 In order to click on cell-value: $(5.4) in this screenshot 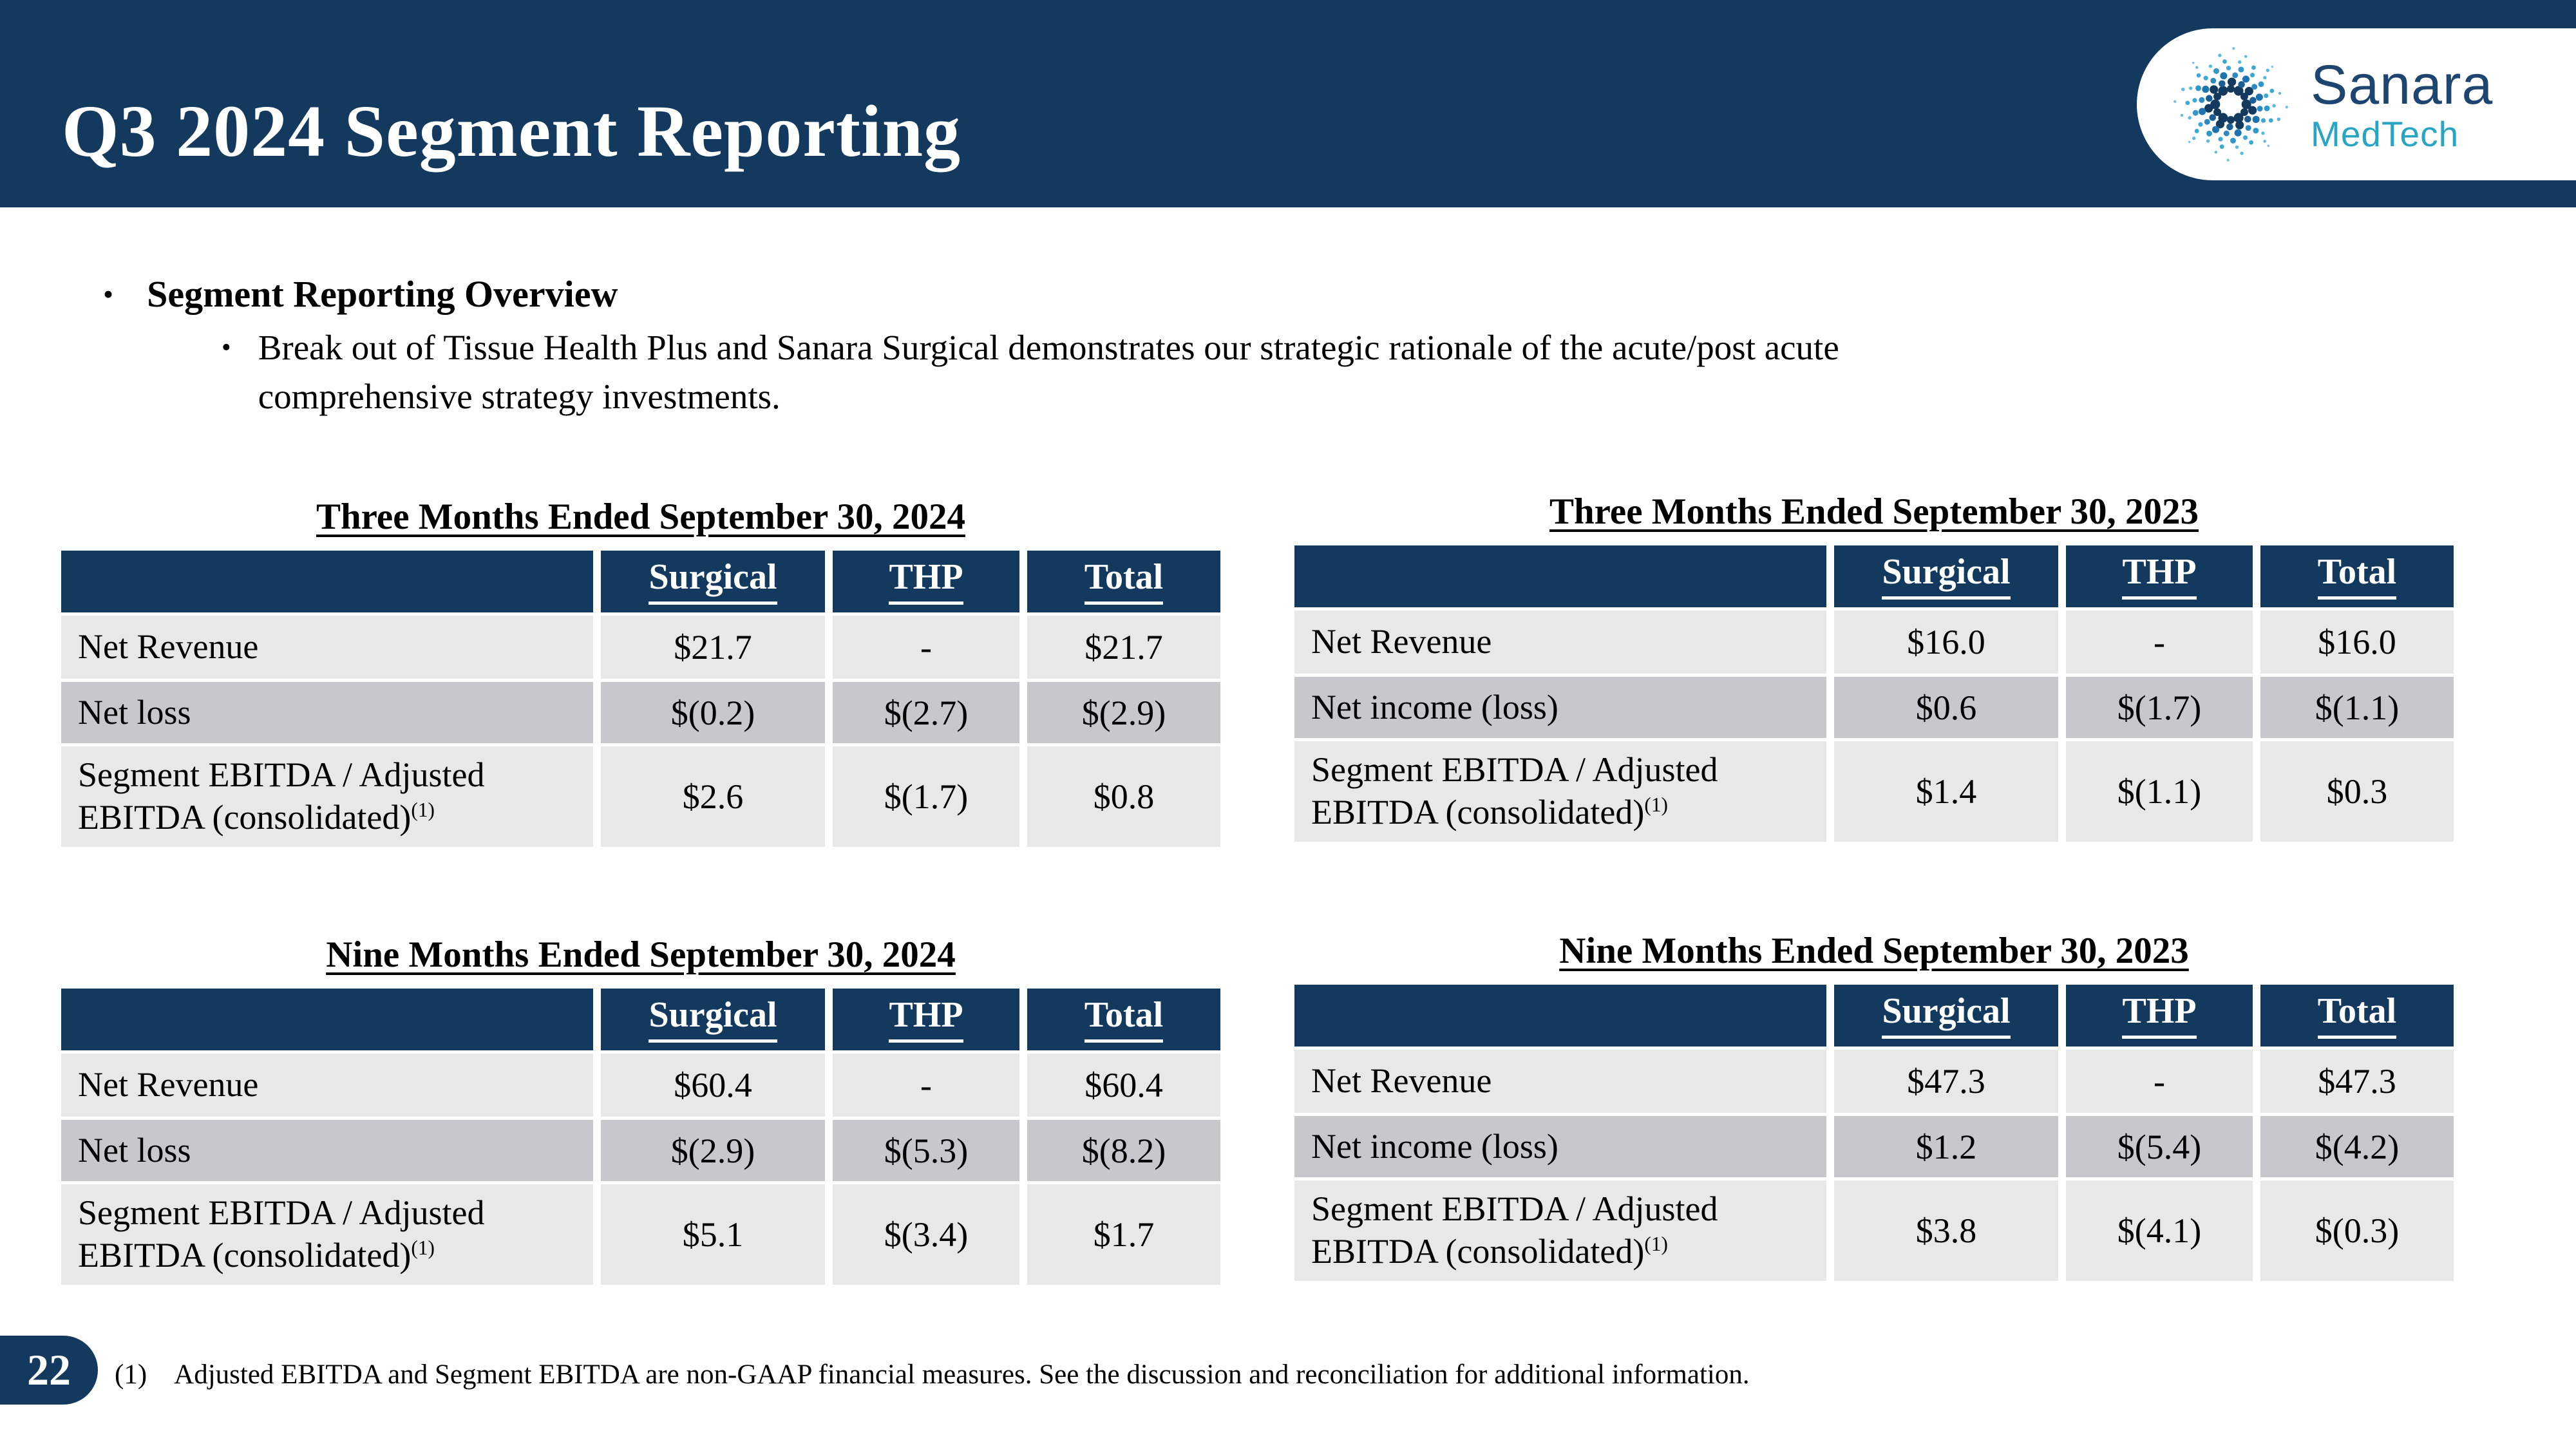, I will do `click(2159, 1146)`.